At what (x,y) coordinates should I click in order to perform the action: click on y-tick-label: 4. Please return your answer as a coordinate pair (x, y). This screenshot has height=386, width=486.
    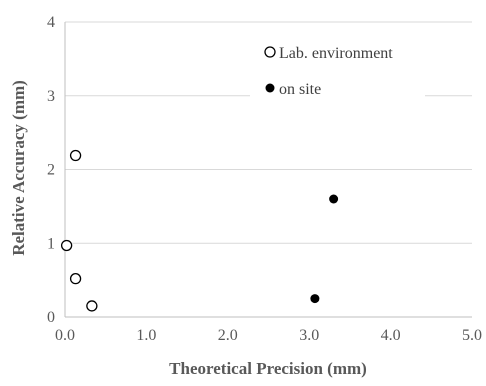
    Looking at the image, I should click on (51, 22).